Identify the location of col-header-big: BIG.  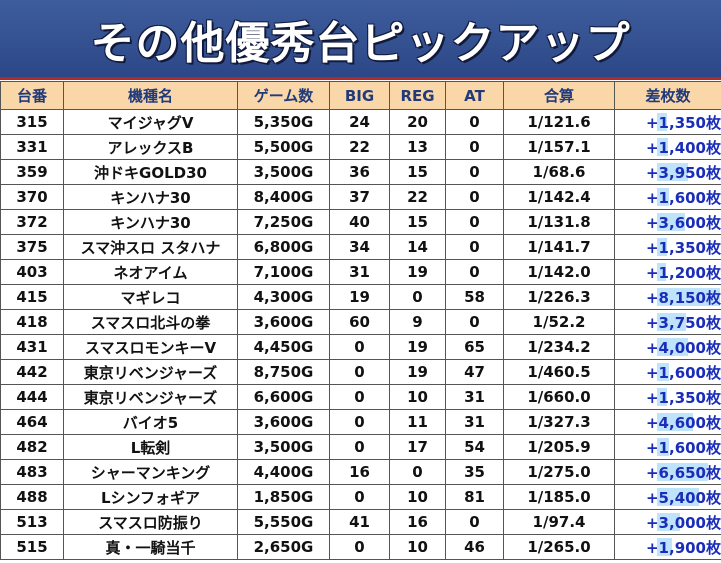
(359, 95).